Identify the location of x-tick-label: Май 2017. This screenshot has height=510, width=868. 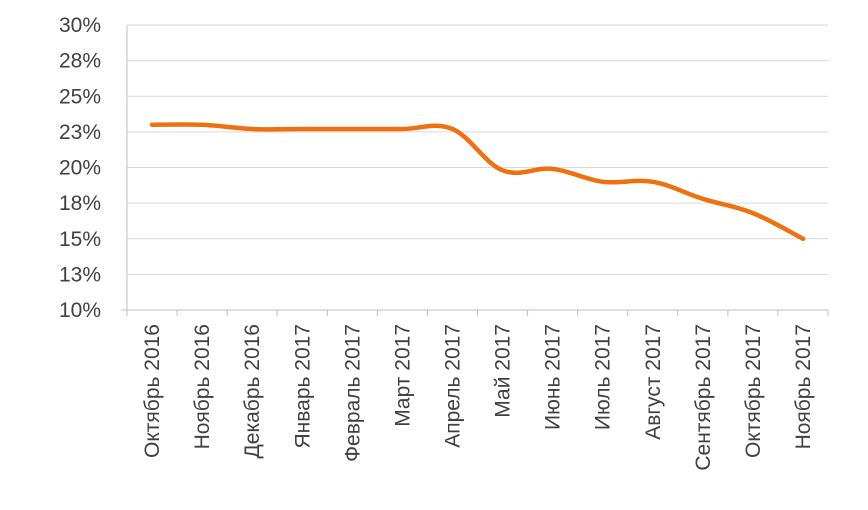
(503, 371).